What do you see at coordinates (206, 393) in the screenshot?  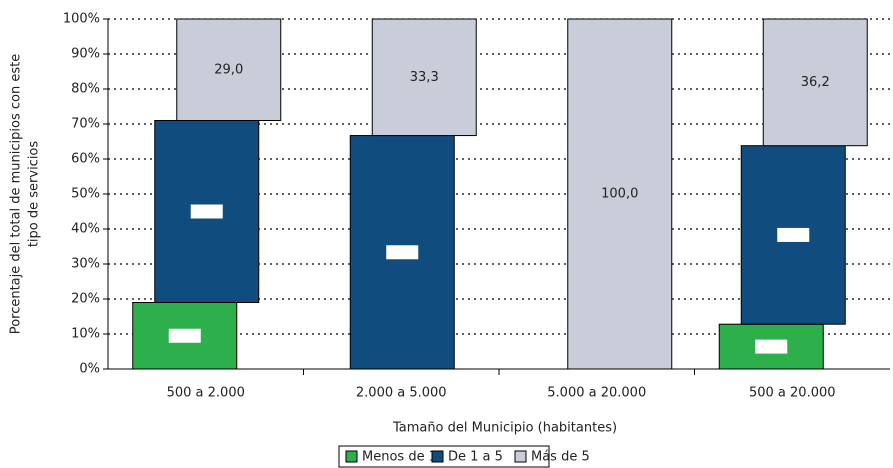 I see `x-tick-label: 500 a 2.000` at bounding box center [206, 393].